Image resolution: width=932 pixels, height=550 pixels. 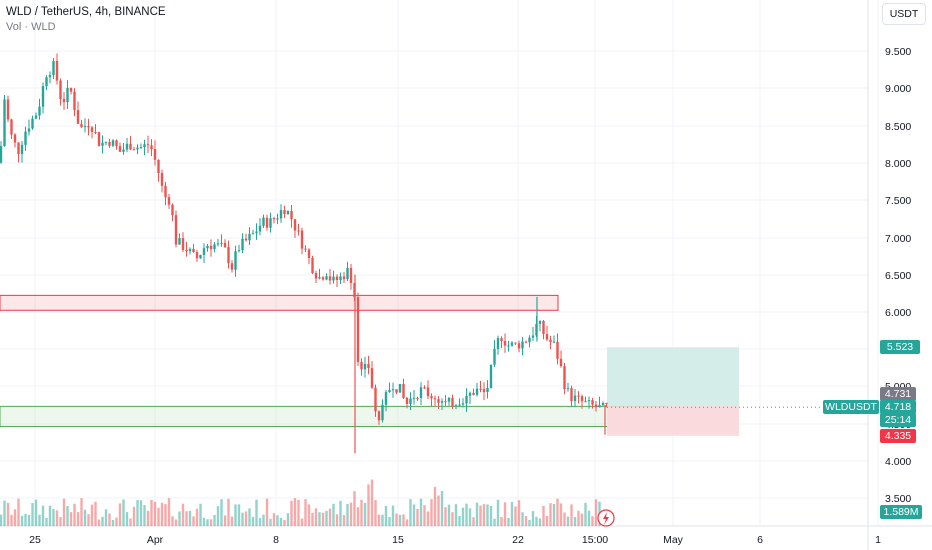 I want to click on symbol-title: WLD / TetherUS, 4h, BINANCE, so click(x=86, y=12).